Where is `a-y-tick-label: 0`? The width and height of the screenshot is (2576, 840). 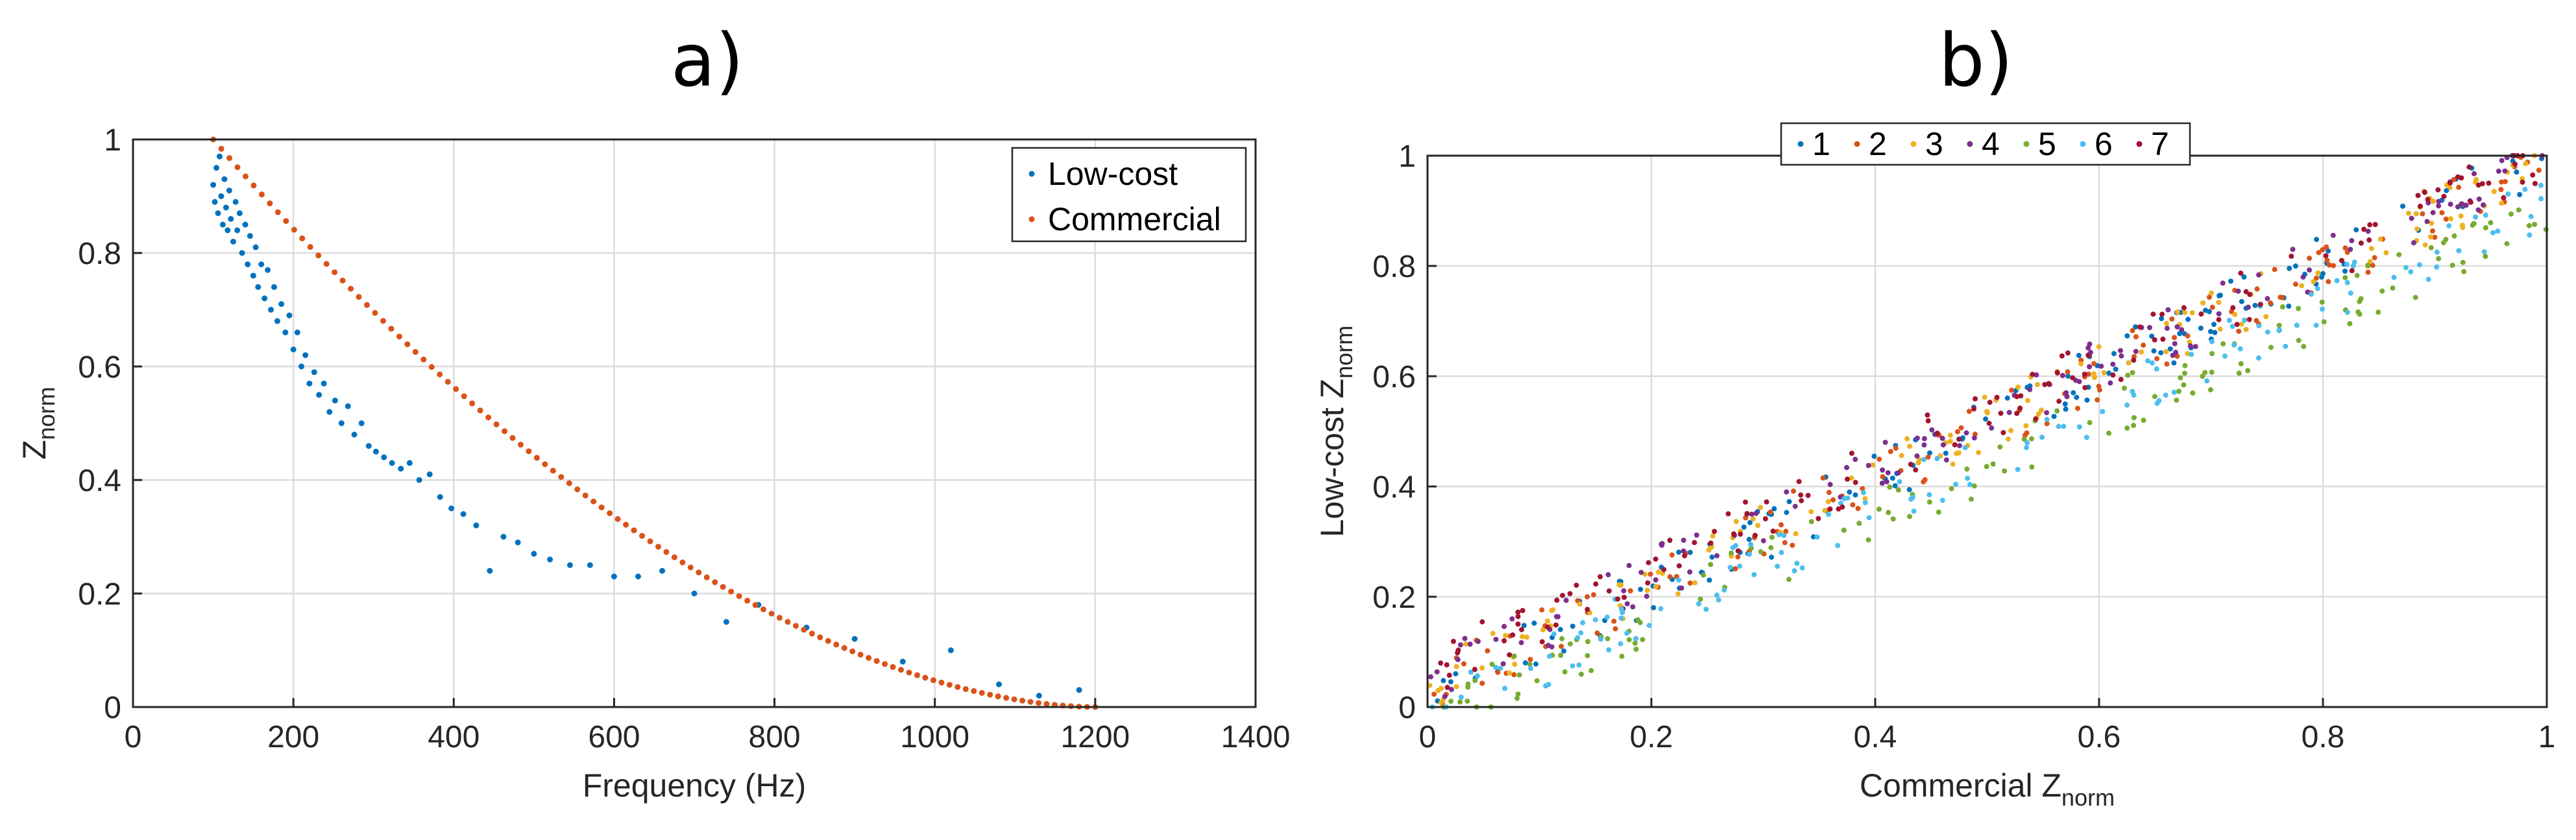 a-y-tick-label: 0 is located at coordinates (112, 708).